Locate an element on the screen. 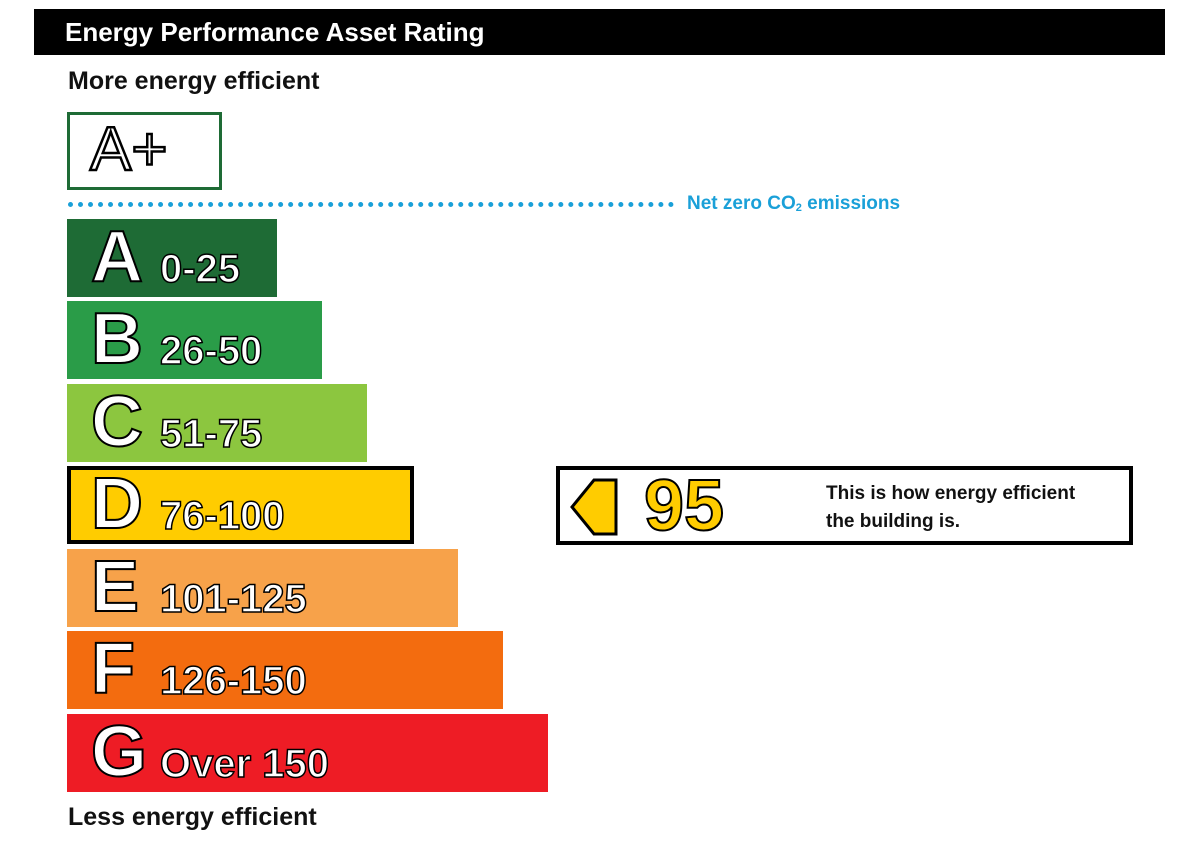 The height and width of the screenshot is (844, 1200). net-zero-label: Net zero CO2 emissions is located at coordinates (793, 206).